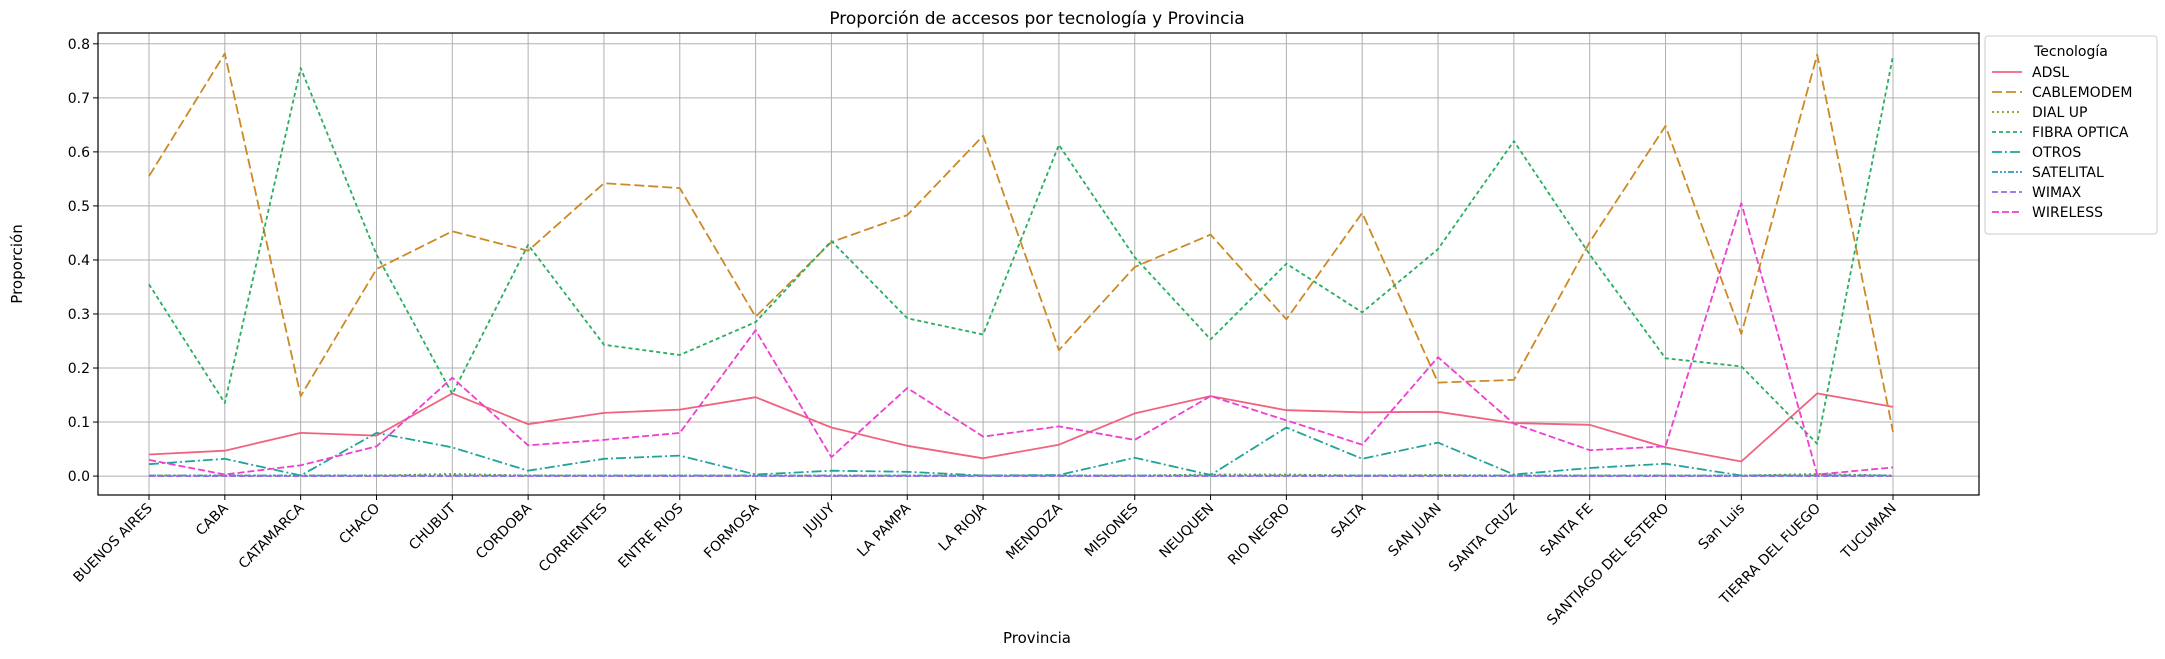 The image size is (2165, 659). What do you see at coordinates (79, 99) in the screenshot?
I see `y-tick-label: 0.7` at bounding box center [79, 99].